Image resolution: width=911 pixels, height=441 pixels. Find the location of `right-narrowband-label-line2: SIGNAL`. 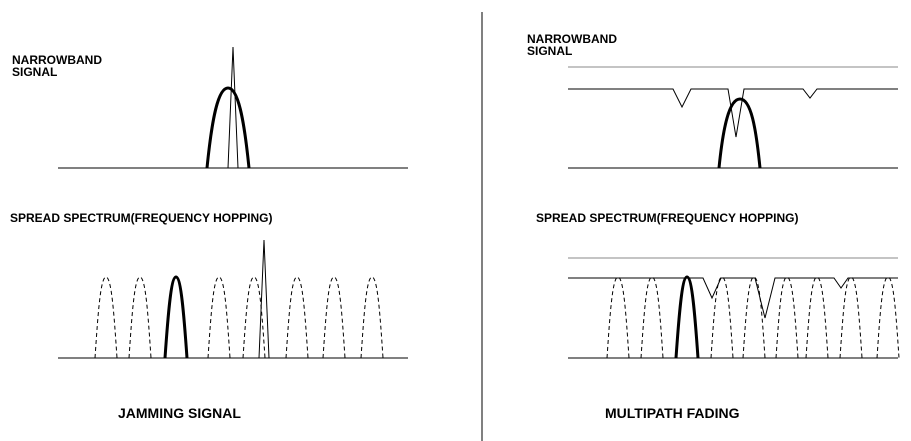

right-narrowband-label-line2: SIGNAL is located at coordinates (549, 51).